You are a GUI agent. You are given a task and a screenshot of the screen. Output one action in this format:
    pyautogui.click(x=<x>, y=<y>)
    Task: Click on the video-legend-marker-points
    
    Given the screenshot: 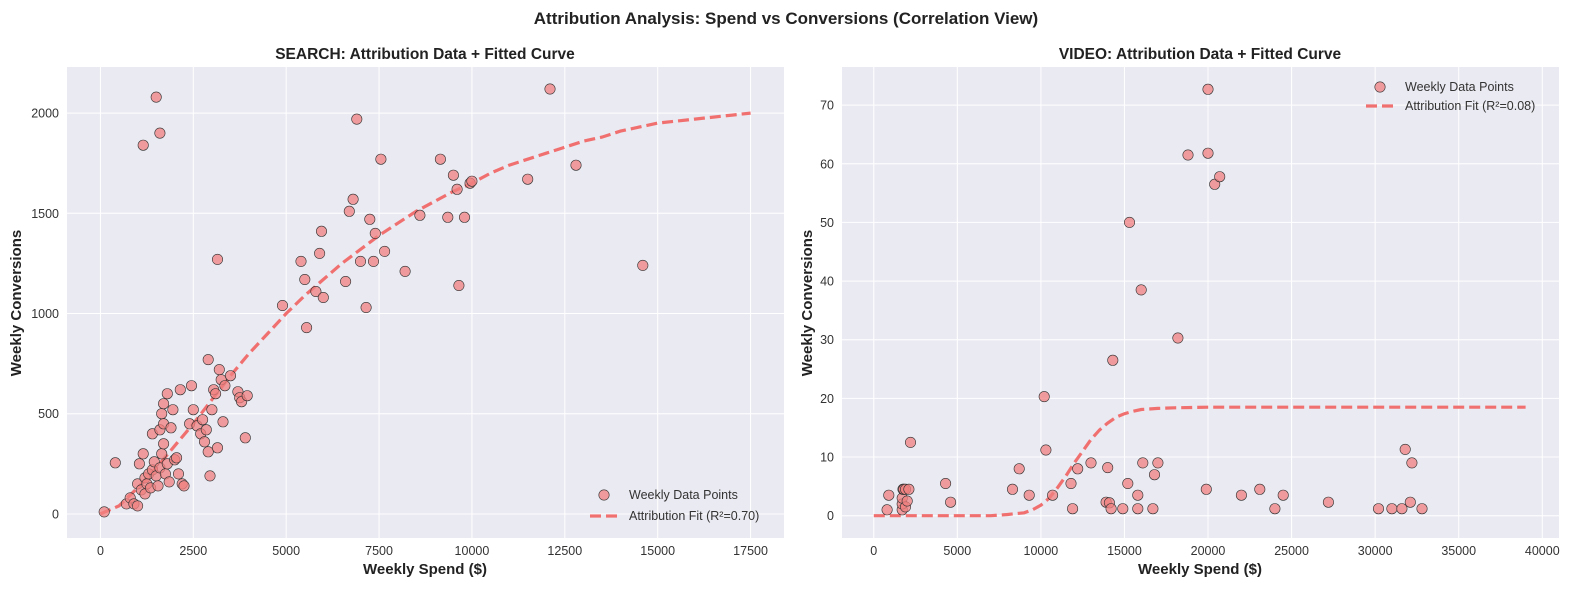 What is the action you would take?
    pyautogui.click(x=1380, y=87)
    